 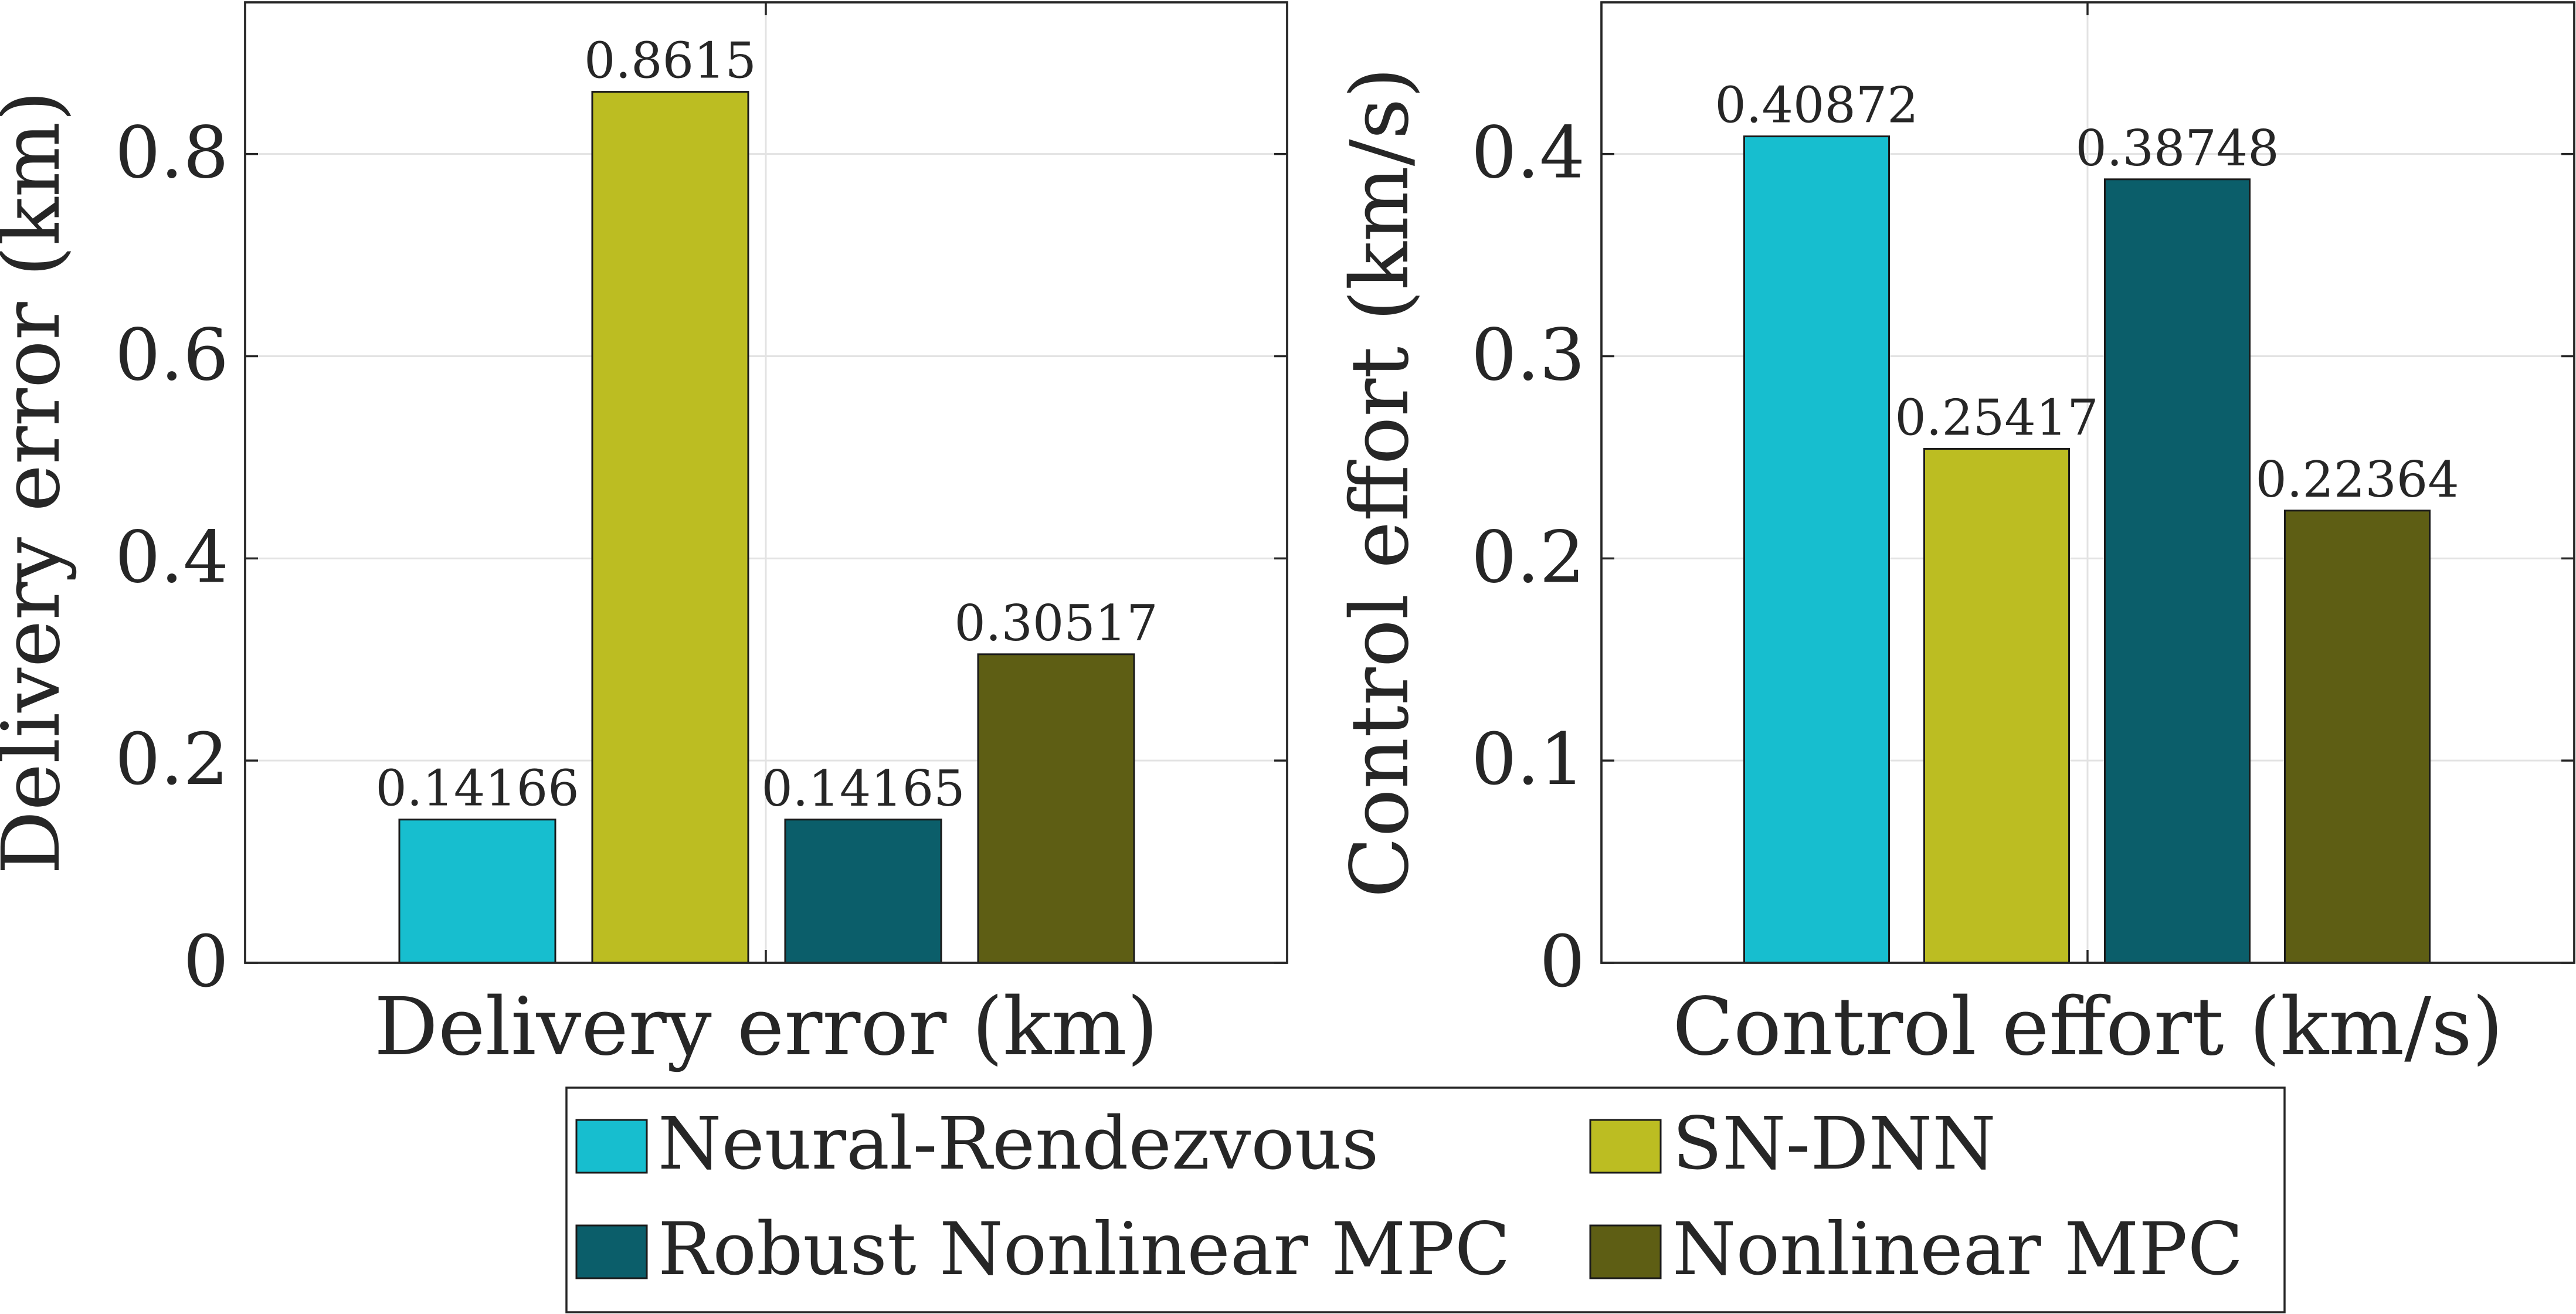 I want to click on legend-label: Nonlinear MPC, so click(x=1957, y=1249).